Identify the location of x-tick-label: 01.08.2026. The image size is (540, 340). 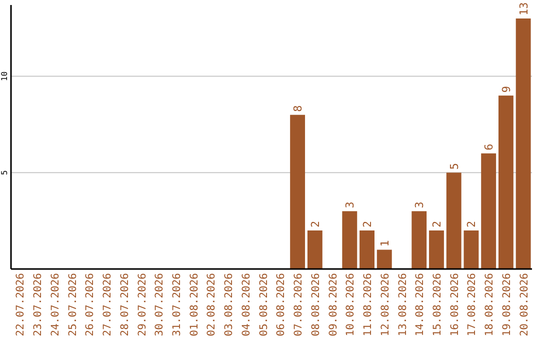
(194, 304).